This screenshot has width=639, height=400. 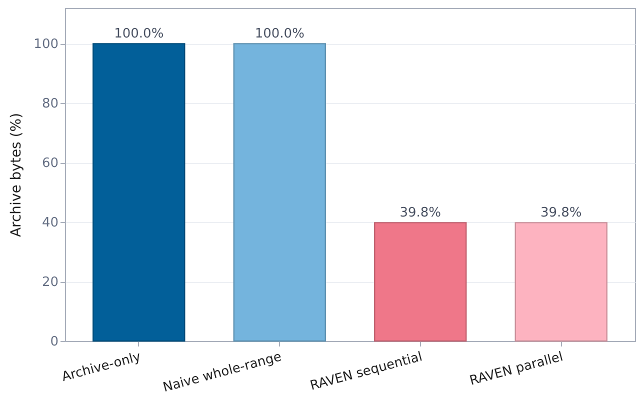 What do you see at coordinates (46, 44) in the screenshot?
I see `y-tick-label: 100` at bounding box center [46, 44].